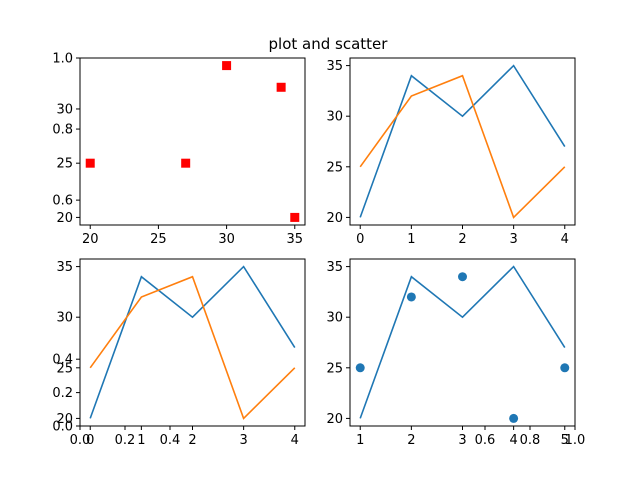 Image resolution: width=640 pixels, height=480 pixels. I want to click on panel-1-twin-ytick-label: 0.8, so click(62, 130).